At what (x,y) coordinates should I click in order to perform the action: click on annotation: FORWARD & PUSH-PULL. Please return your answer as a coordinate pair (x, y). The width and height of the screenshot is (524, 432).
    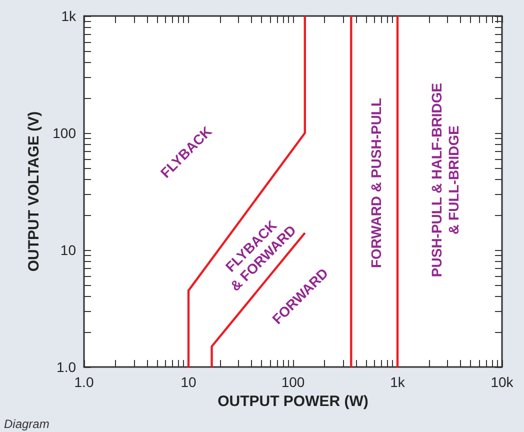
    Looking at the image, I should click on (376, 183).